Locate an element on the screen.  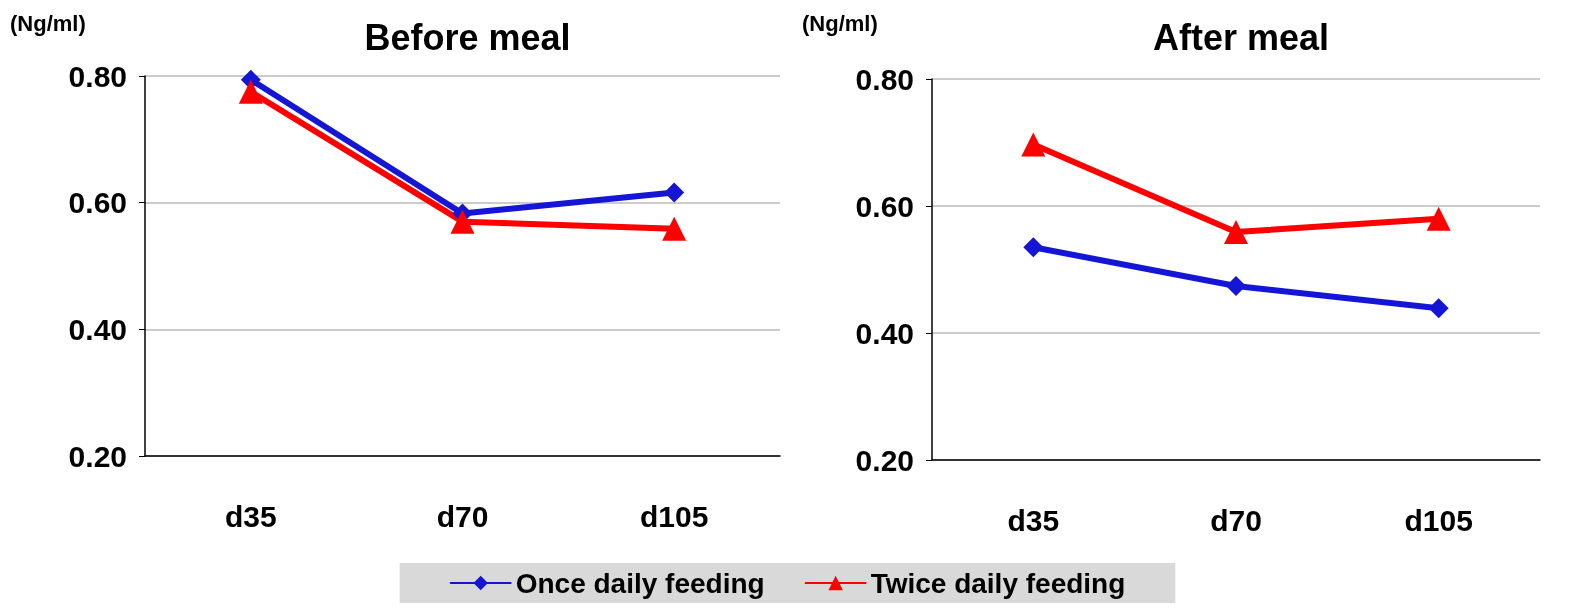
legend-label: Twice daily feeding is located at coordinates (998, 583).